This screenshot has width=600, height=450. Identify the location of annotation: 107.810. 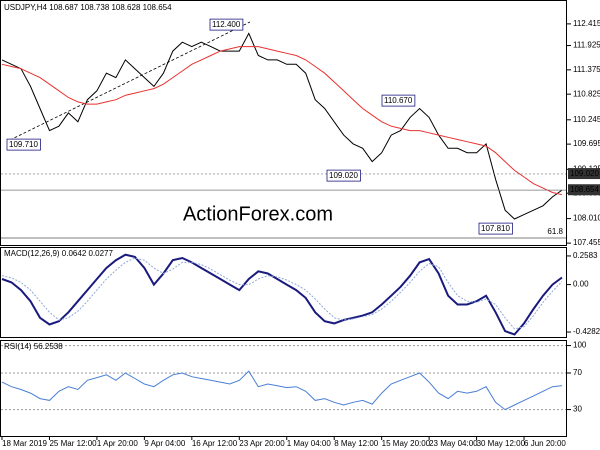
(495, 228).